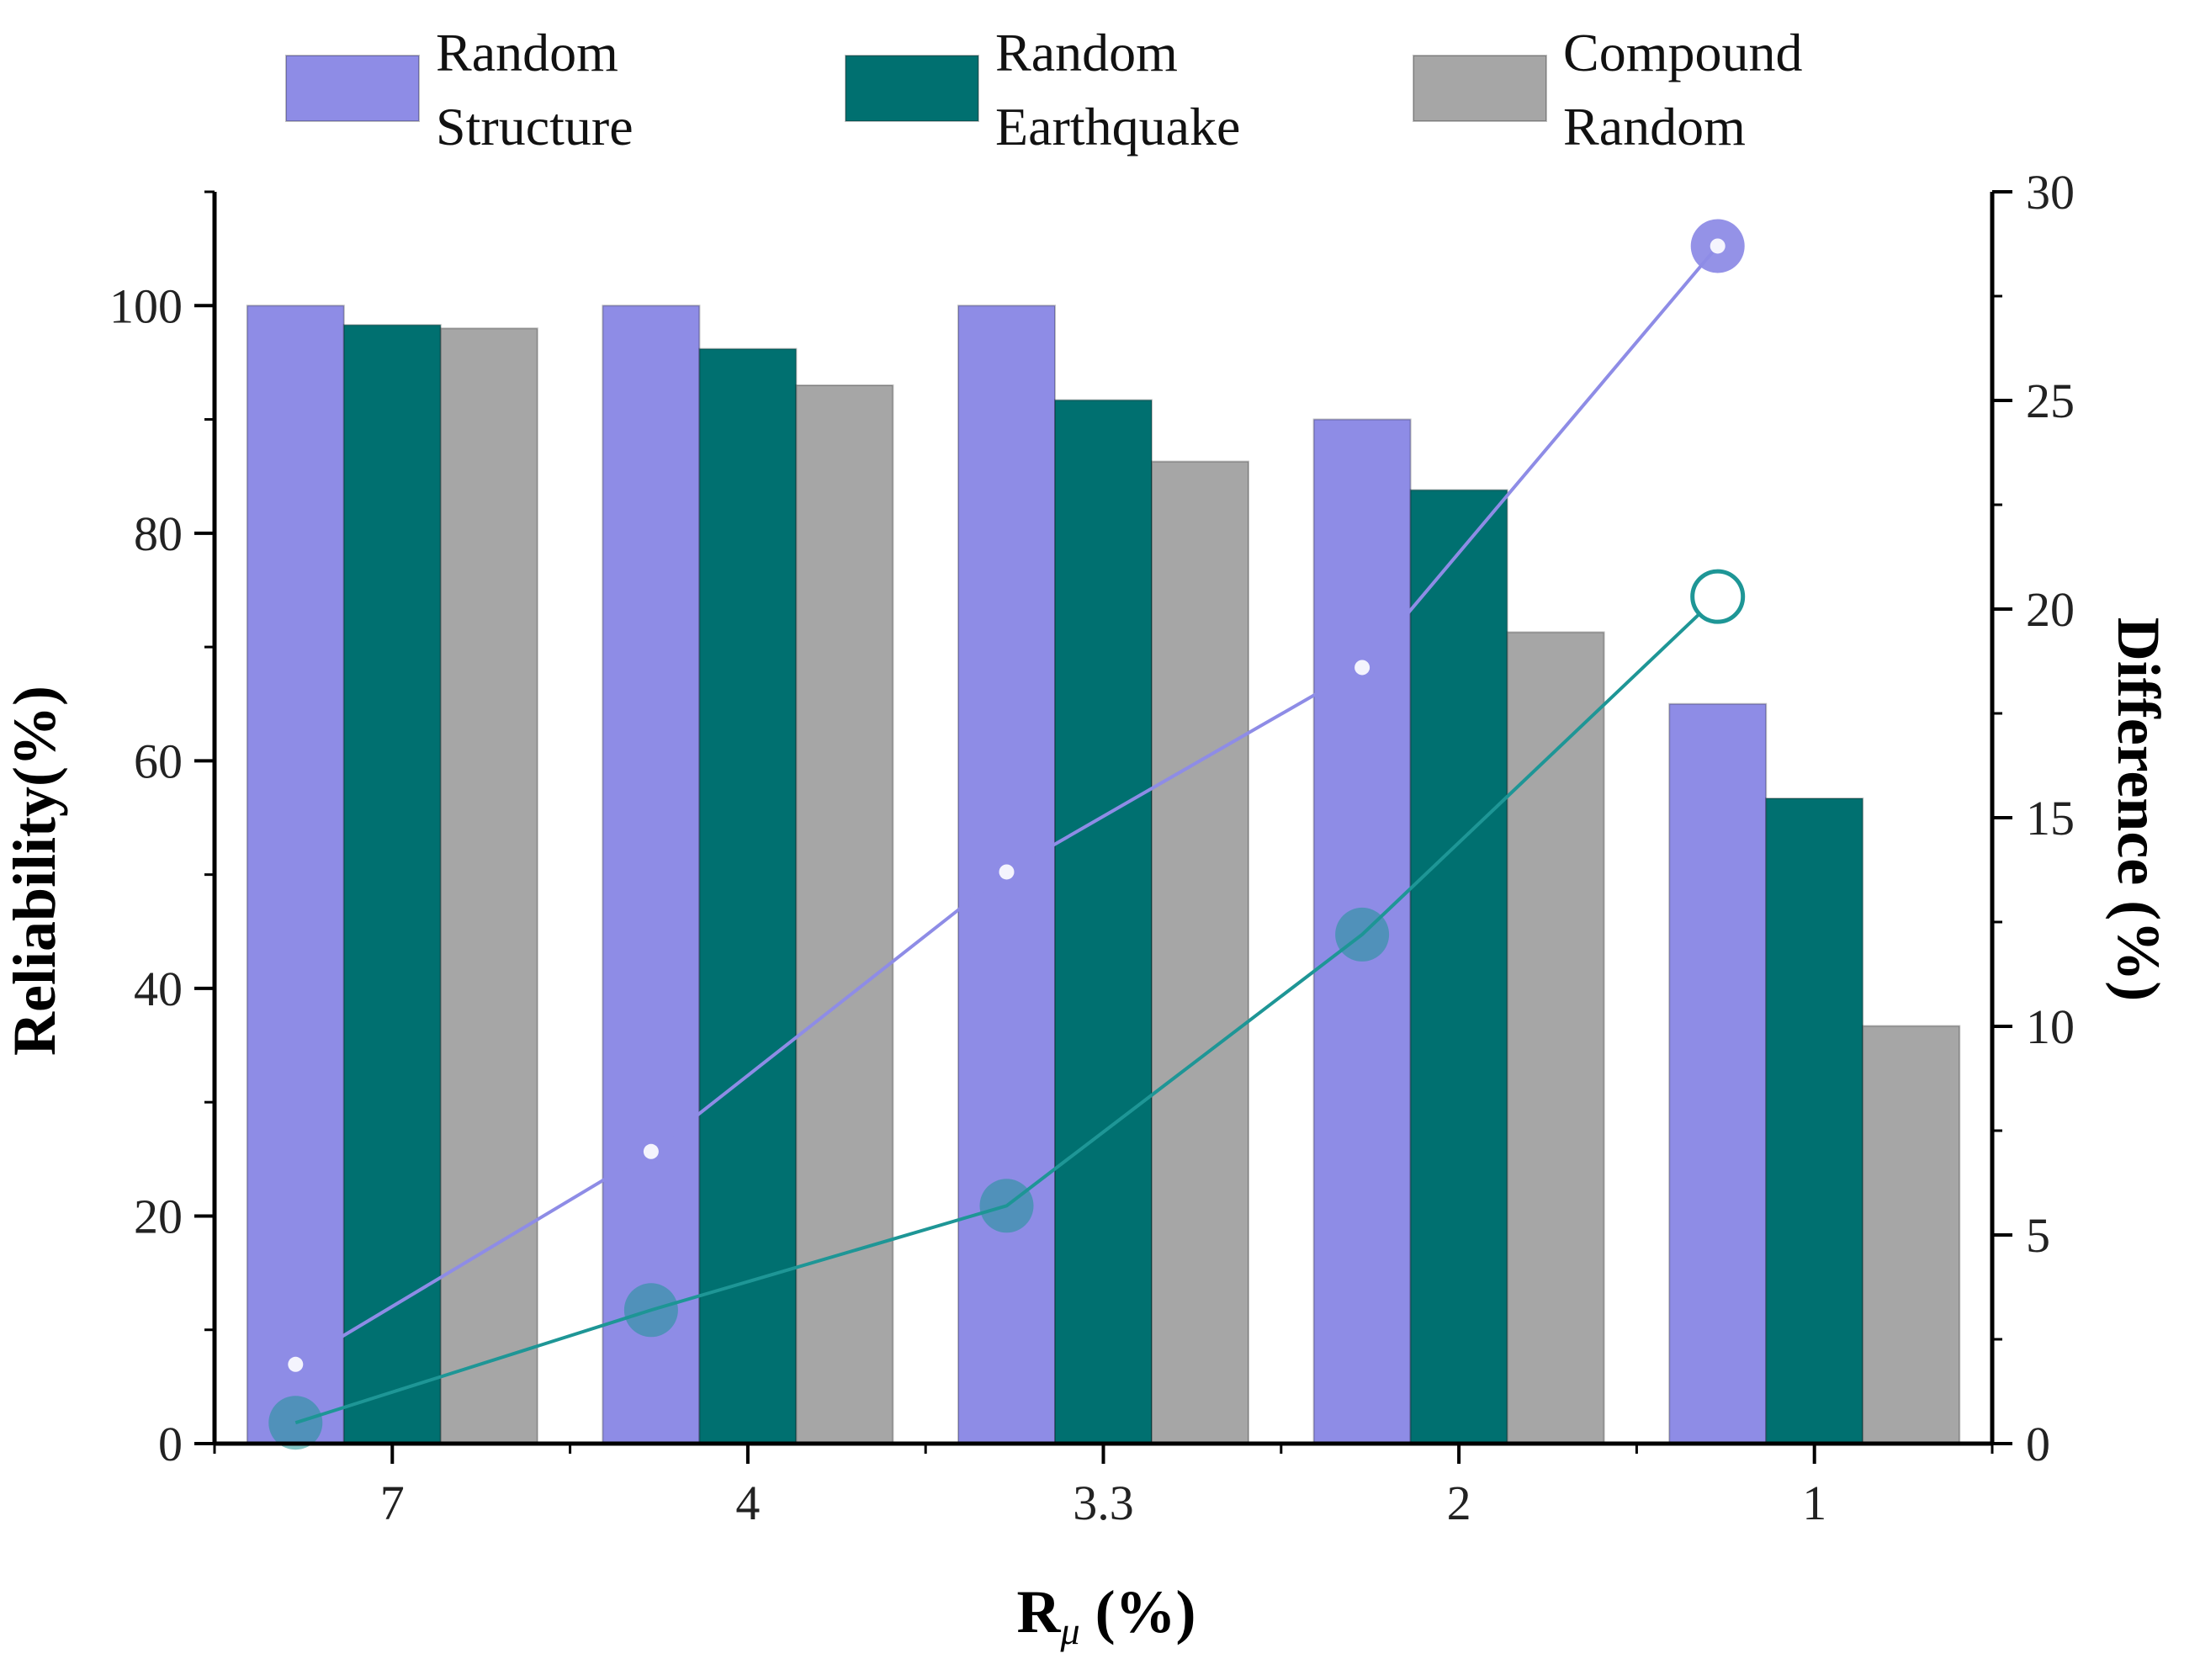 The image size is (2200, 1680). What do you see at coordinates (158, 1216) in the screenshot?
I see `y-tick-label-20: 20` at bounding box center [158, 1216].